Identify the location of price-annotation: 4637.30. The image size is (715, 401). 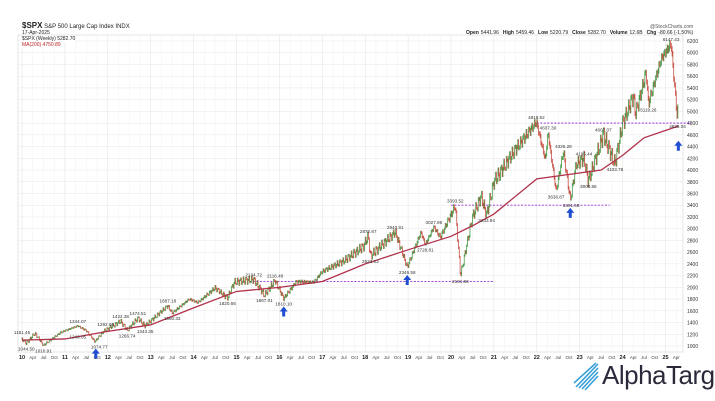
(548, 128).